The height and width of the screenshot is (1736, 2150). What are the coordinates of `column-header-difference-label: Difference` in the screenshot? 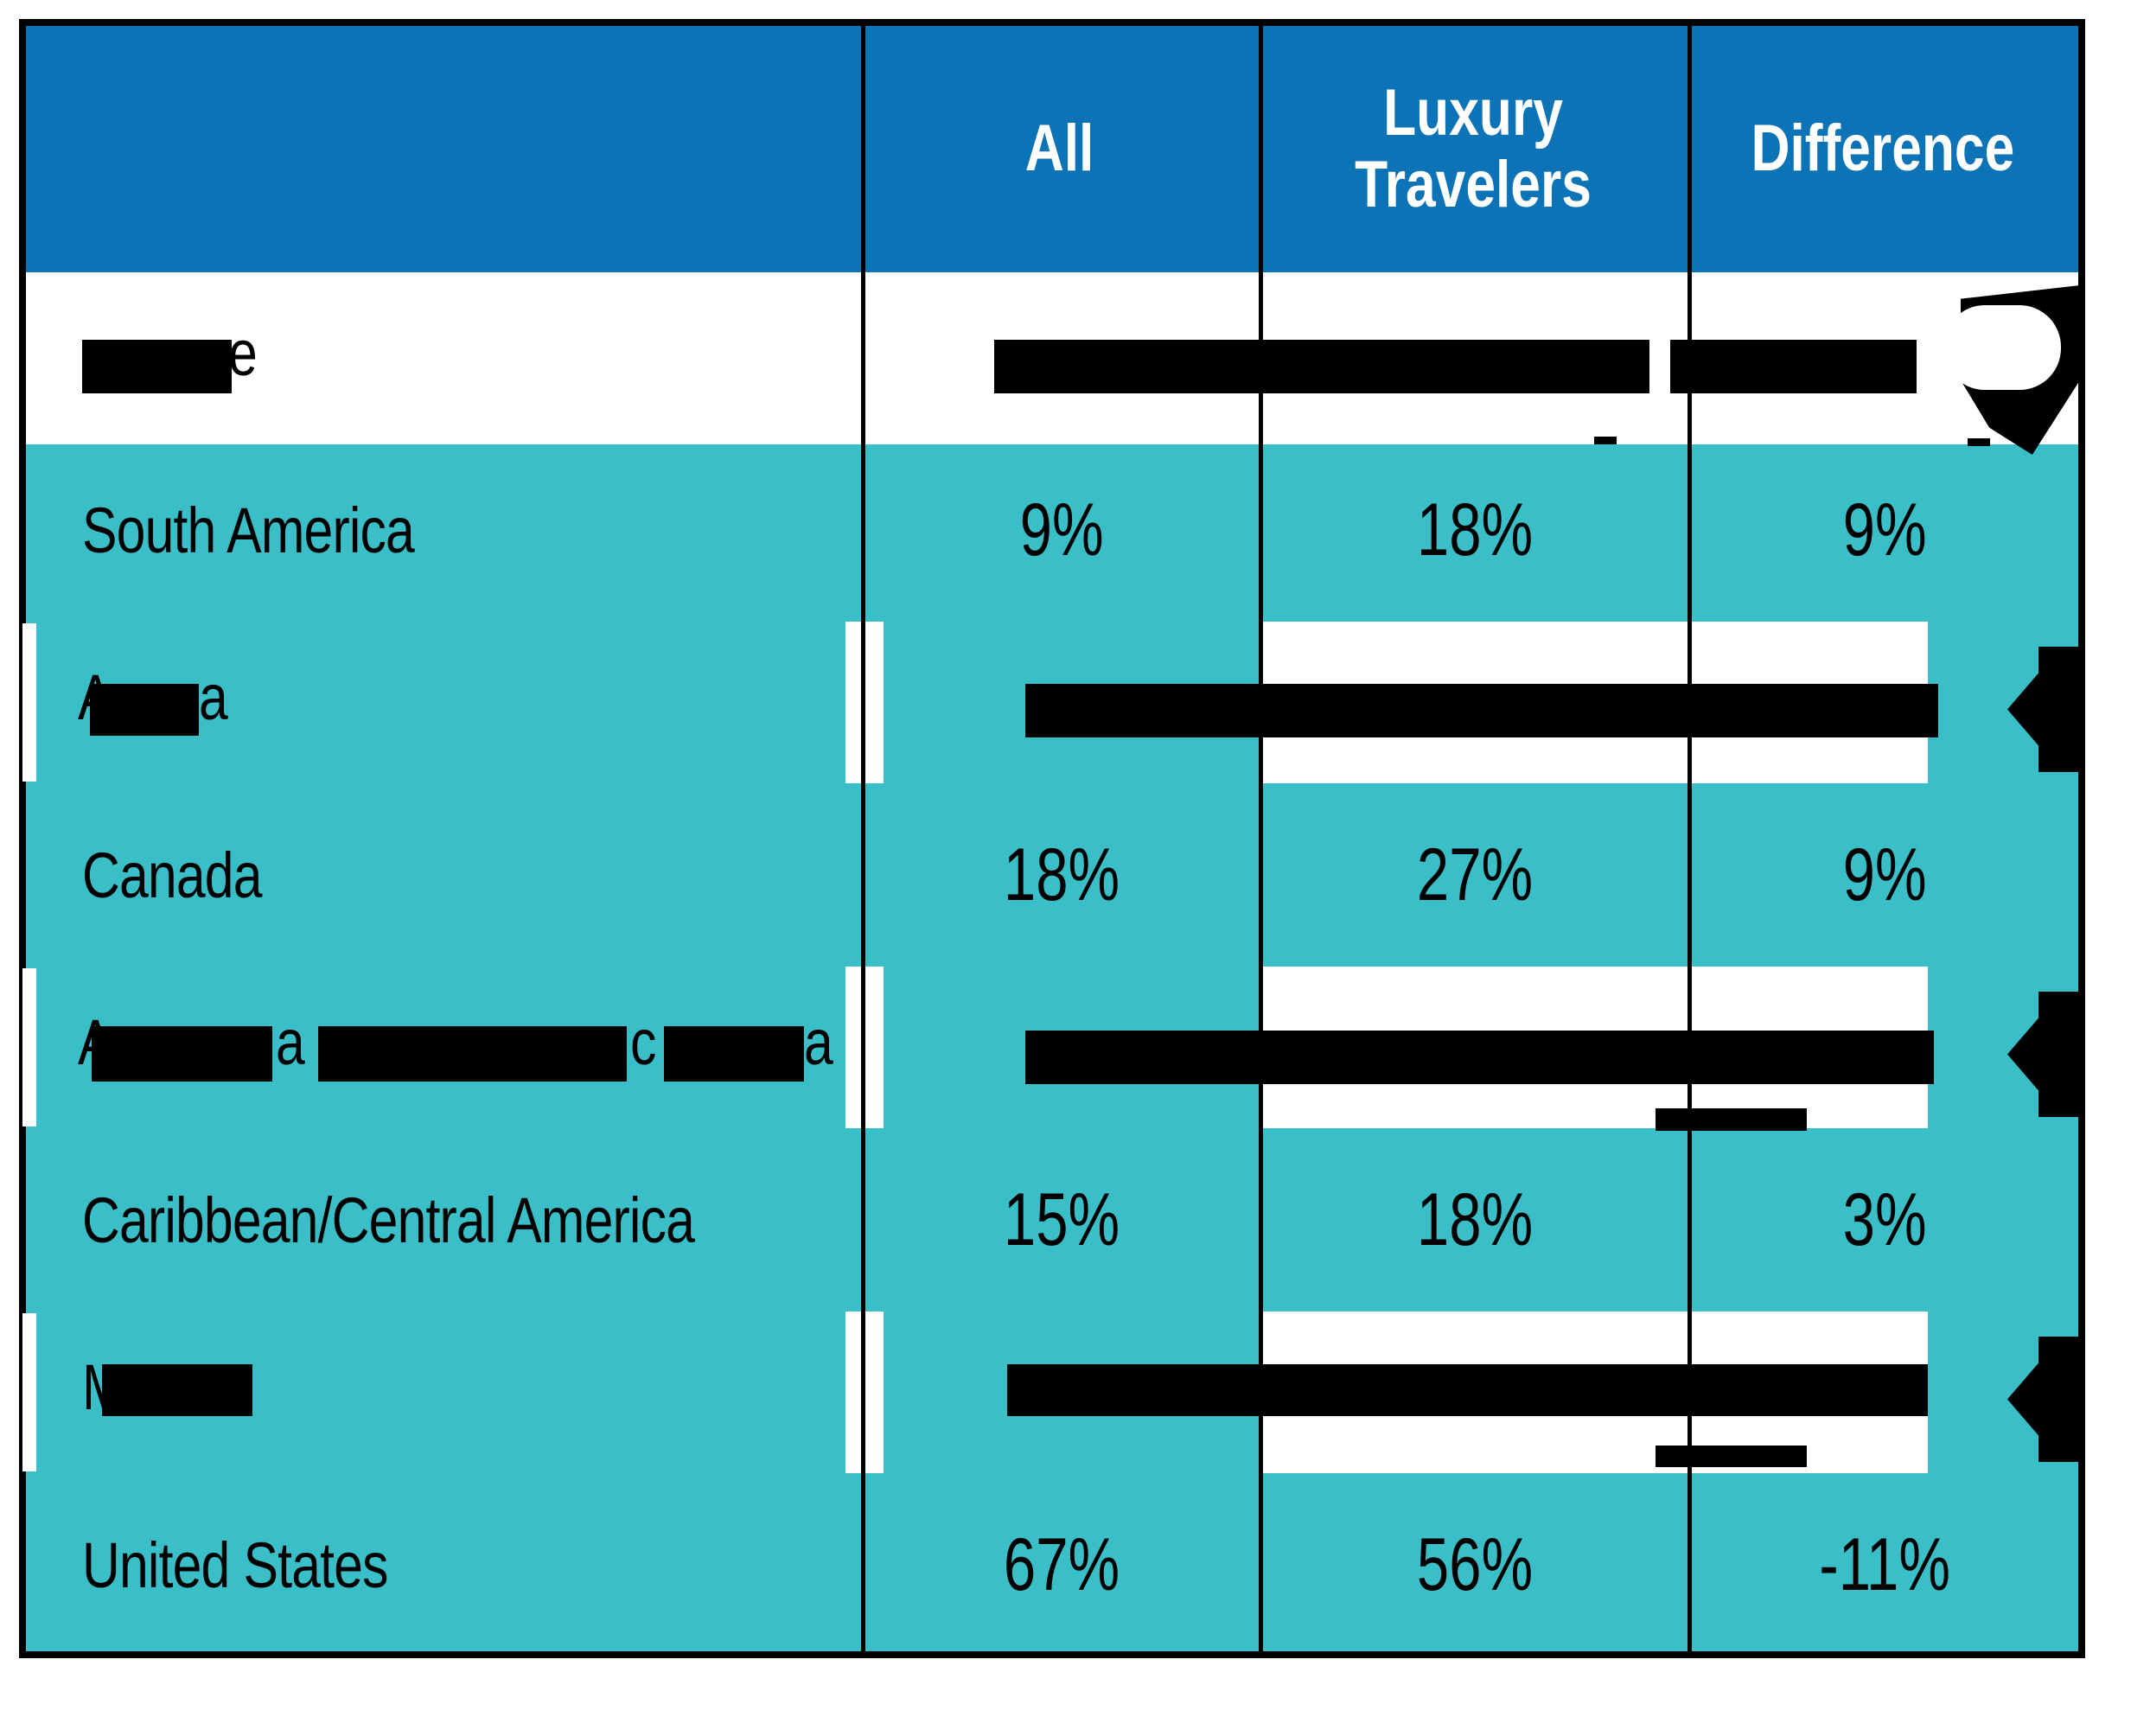 It's located at (1883, 149).